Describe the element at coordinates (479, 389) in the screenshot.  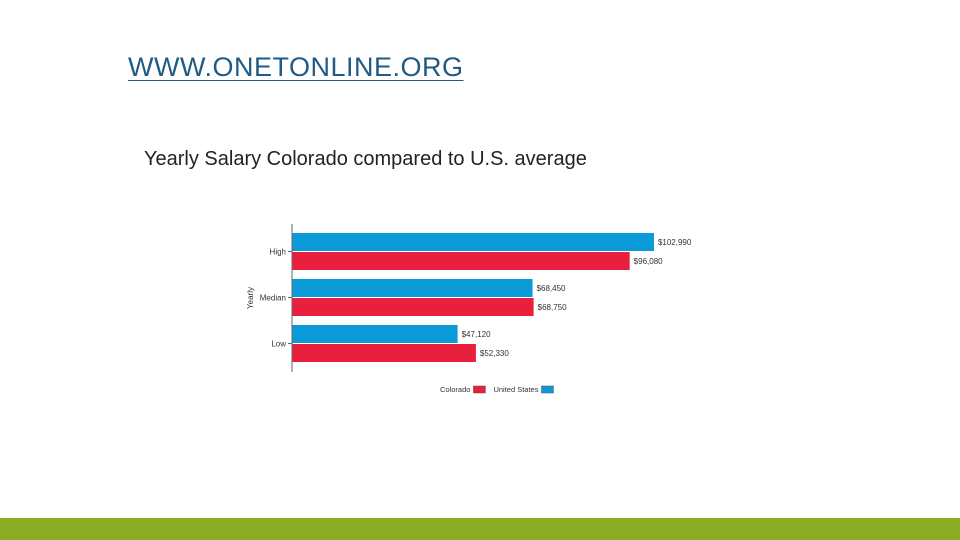
I see `legend-swatch-colorado` at that location.